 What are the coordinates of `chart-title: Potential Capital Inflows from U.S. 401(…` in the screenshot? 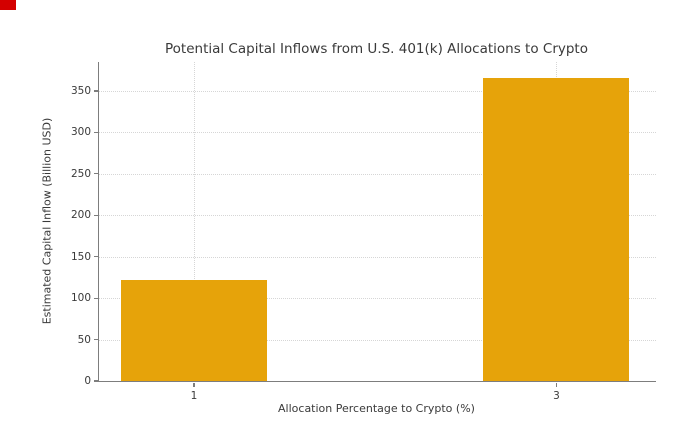 It's located at (376, 49).